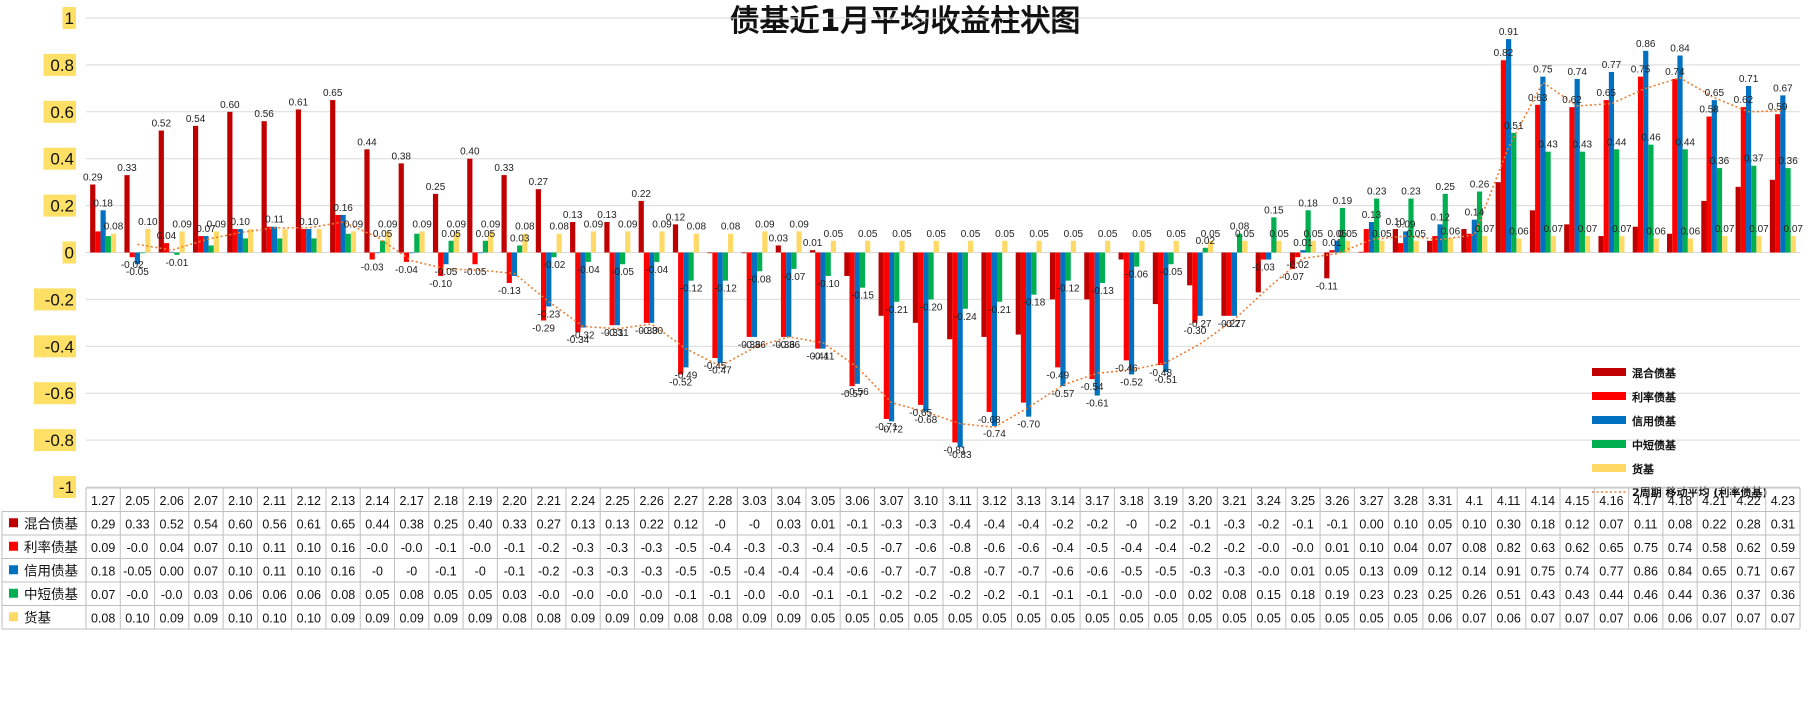 Image resolution: width=1811 pixels, height=725 pixels. I want to click on table-series-name: 货基, so click(37, 617).